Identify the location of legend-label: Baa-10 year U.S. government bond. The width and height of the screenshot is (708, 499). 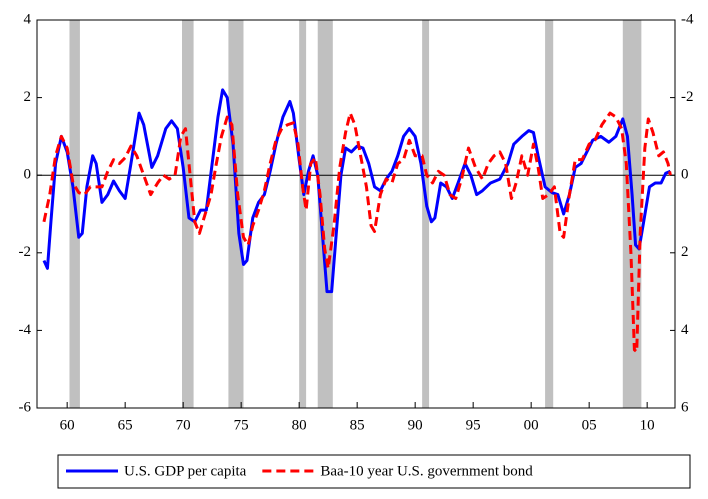
(426, 471).